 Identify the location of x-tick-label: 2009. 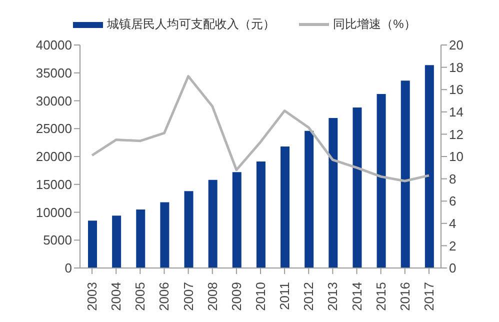
(236, 296).